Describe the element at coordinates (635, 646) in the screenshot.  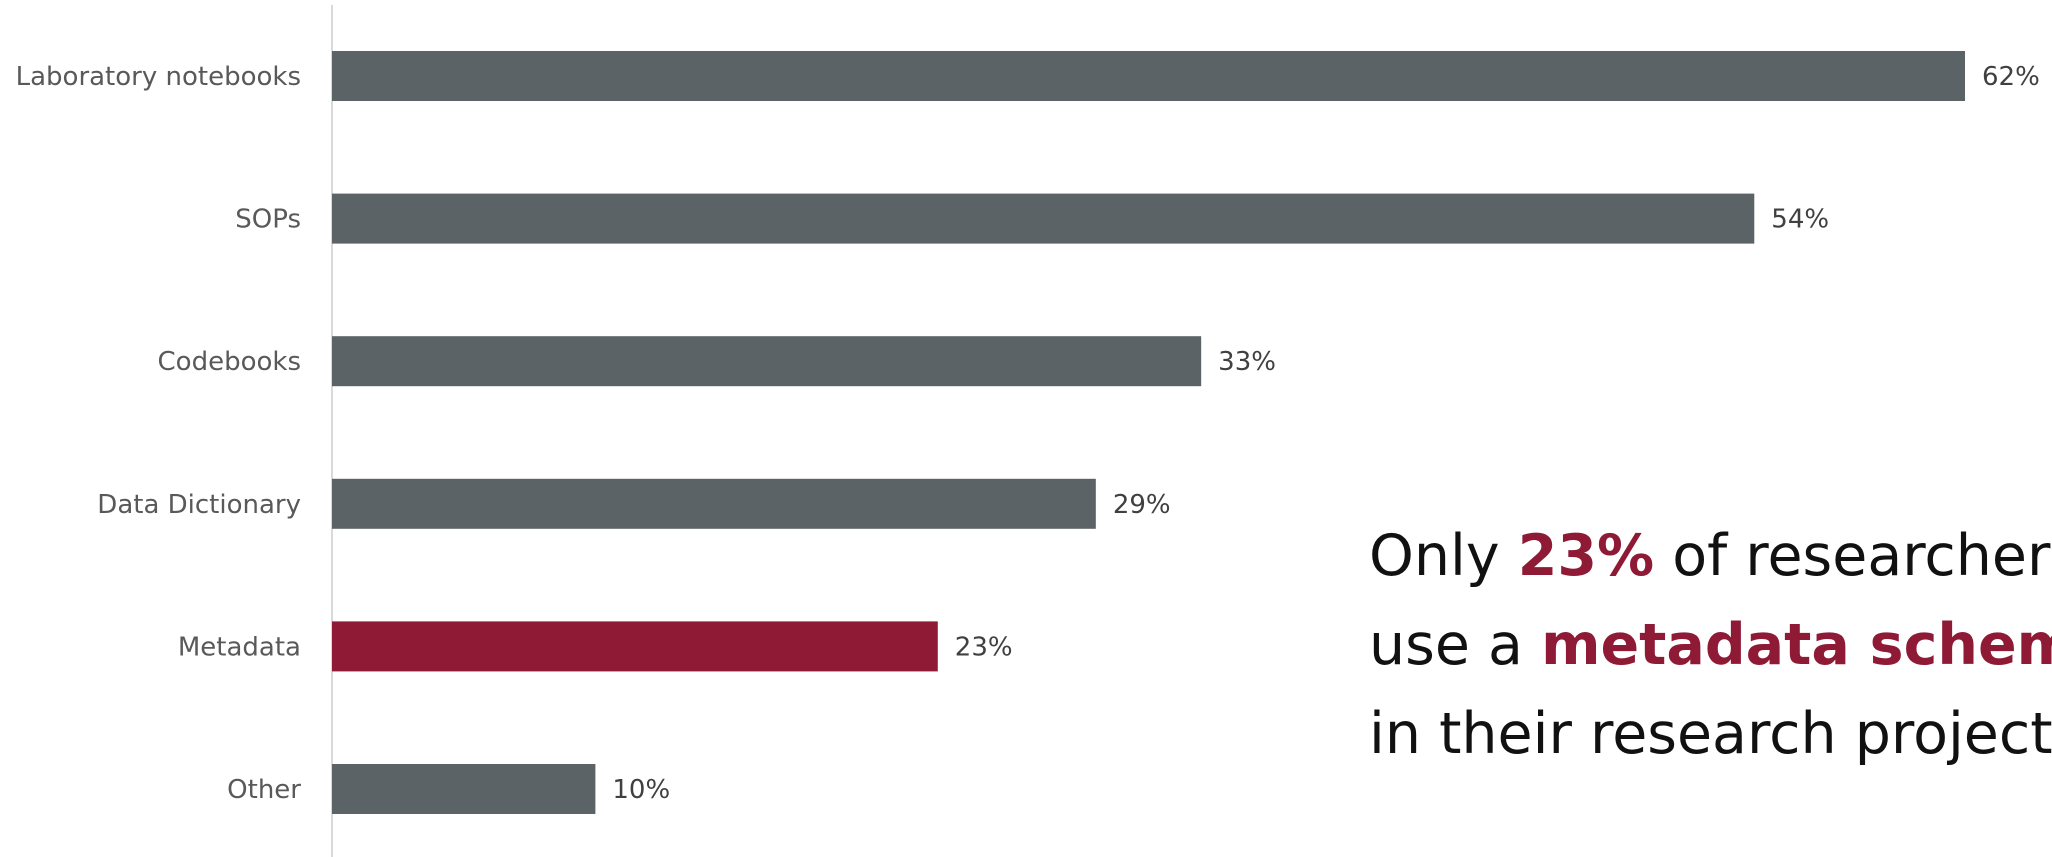
I see `bar-metadata` at that location.